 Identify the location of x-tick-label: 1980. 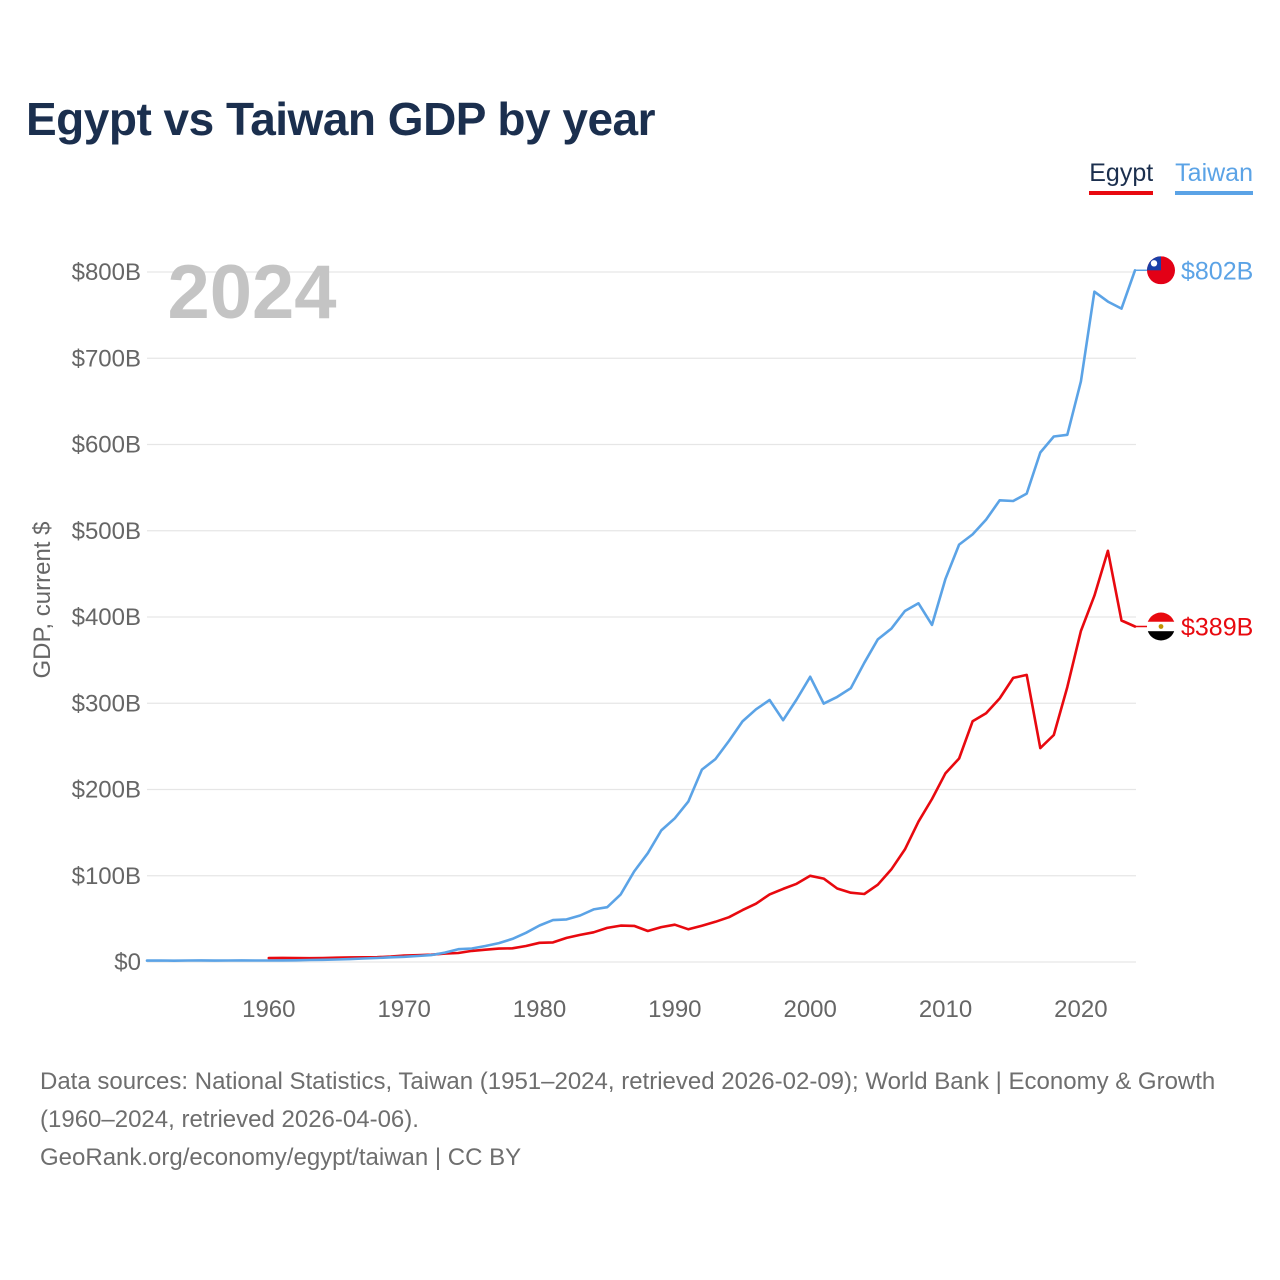
(539, 1009).